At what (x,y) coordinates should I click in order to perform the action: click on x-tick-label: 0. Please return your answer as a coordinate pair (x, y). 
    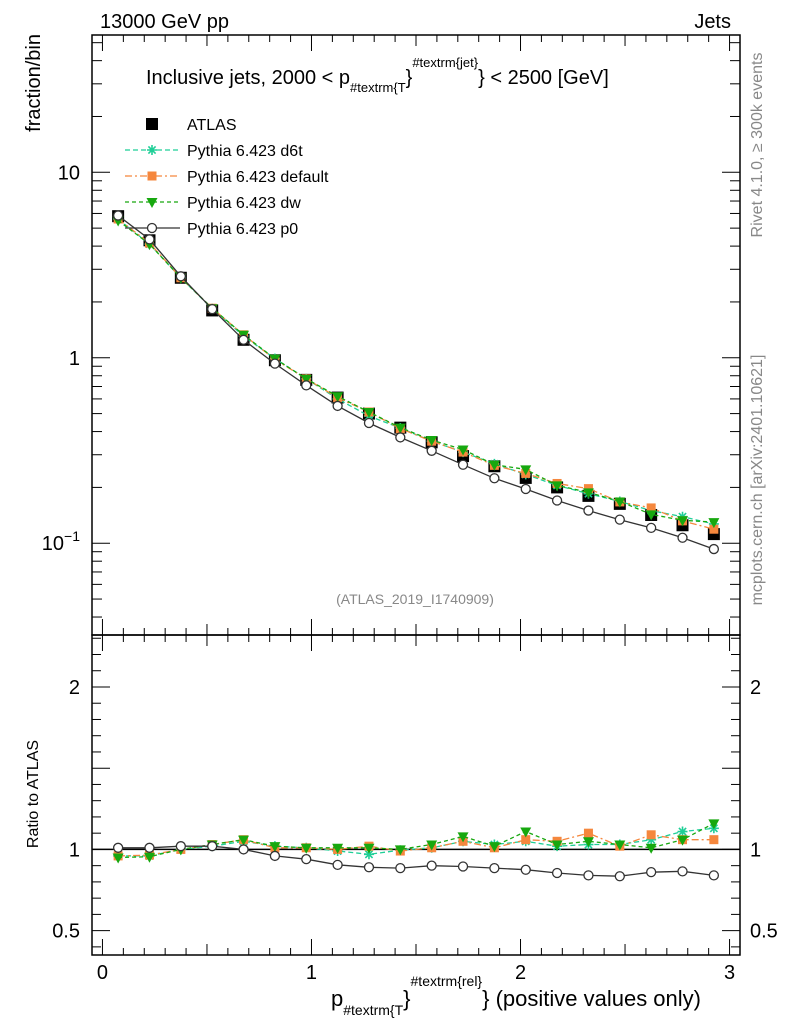
    Looking at the image, I should click on (102, 973).